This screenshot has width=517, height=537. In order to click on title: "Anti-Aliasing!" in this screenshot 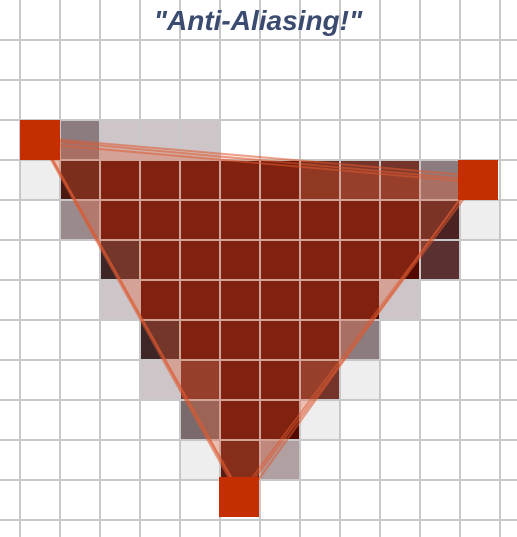, I will do `click(258, 20)`.